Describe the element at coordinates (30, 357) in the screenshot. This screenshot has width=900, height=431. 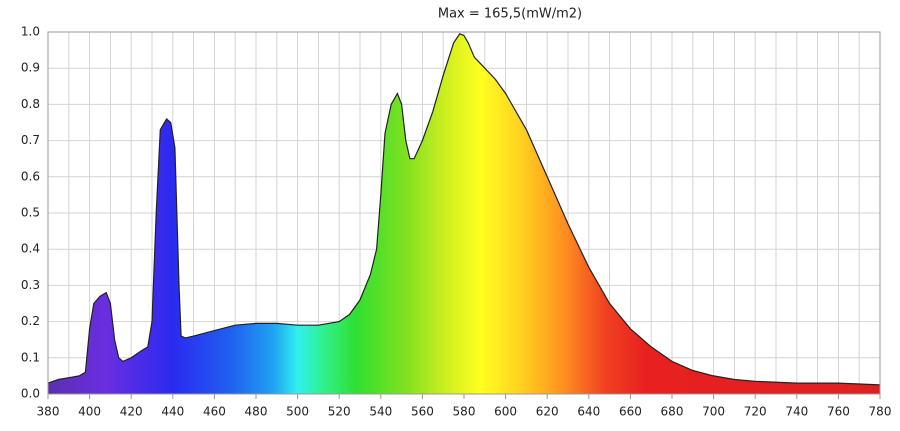
I see `y-tick-label: 0.1` at that location.